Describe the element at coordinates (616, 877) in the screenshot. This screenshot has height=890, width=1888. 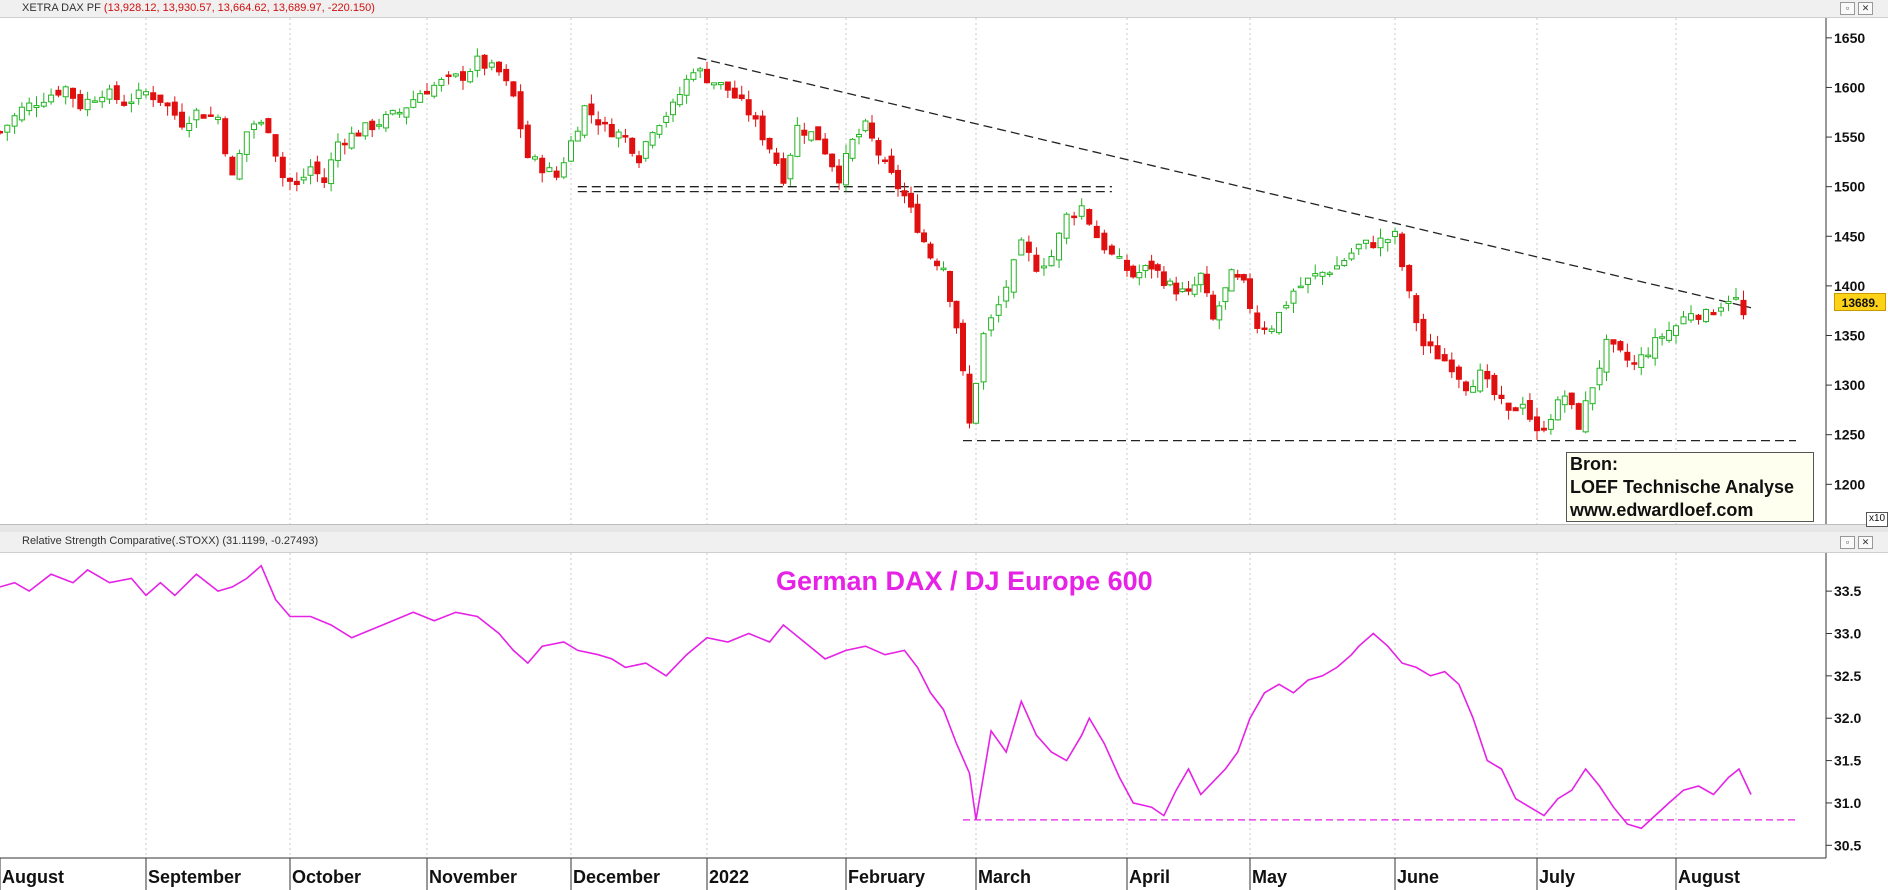
I see `x-axis-month-label: December` at that location.